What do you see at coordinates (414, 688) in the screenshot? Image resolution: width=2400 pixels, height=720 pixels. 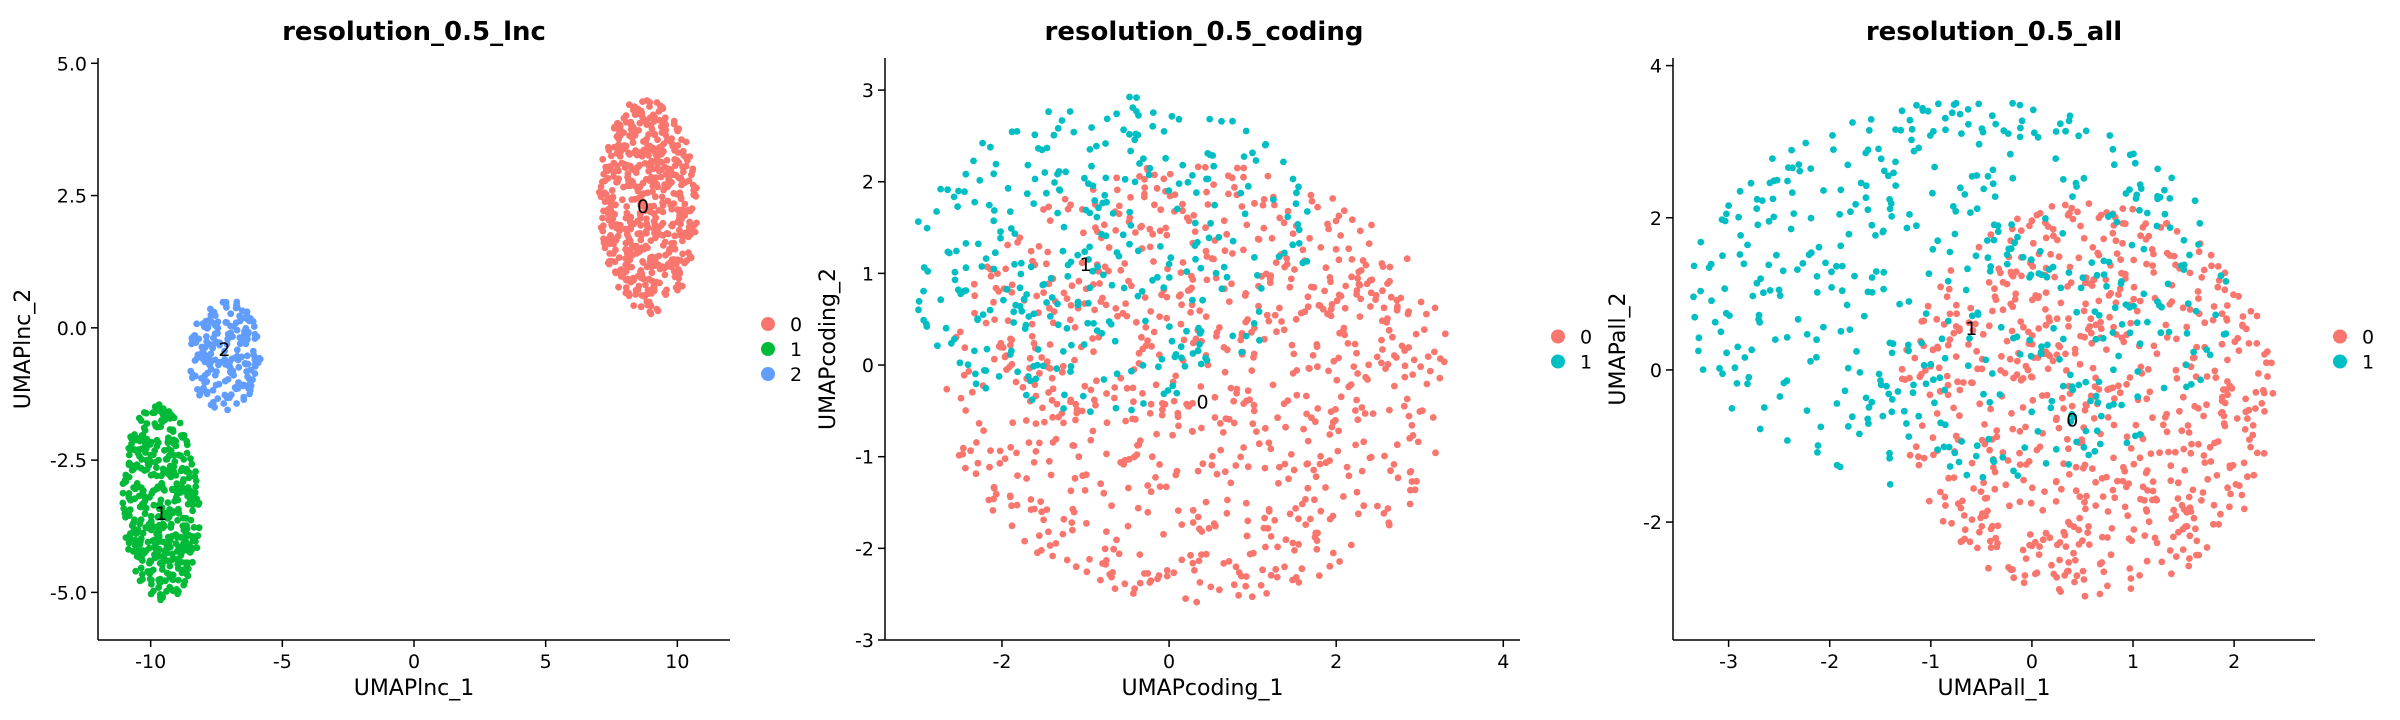 I see `x-axis-label: UMAPlnc_1` at bounding box center [414, 688].